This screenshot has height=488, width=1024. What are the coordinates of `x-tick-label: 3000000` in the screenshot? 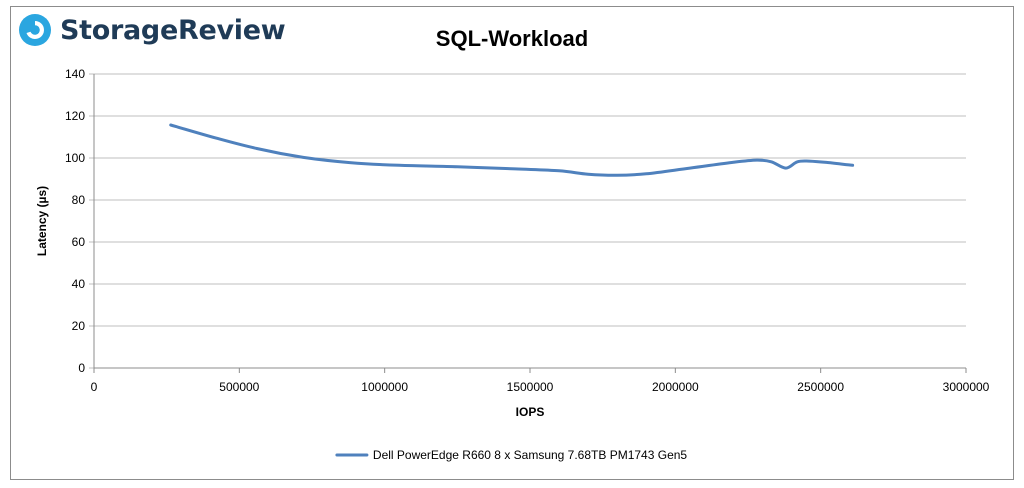 It's located at (966, 387).